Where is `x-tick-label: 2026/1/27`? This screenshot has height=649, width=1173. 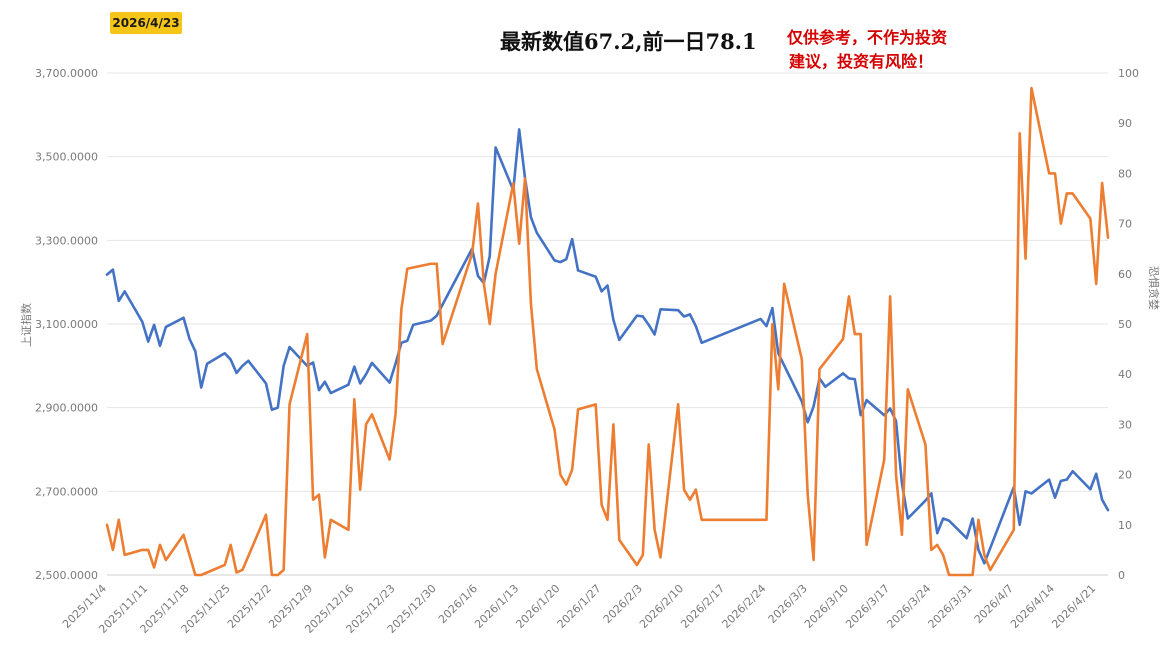
x-tick-label: 2026/1/27 is located at coordinates (579, 606).